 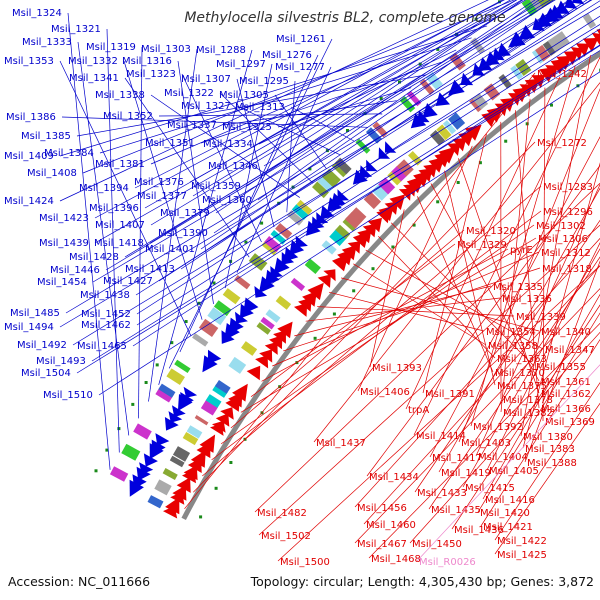 I want to click on gene-label-right: Msil_1312, so click(x=566, y=253).